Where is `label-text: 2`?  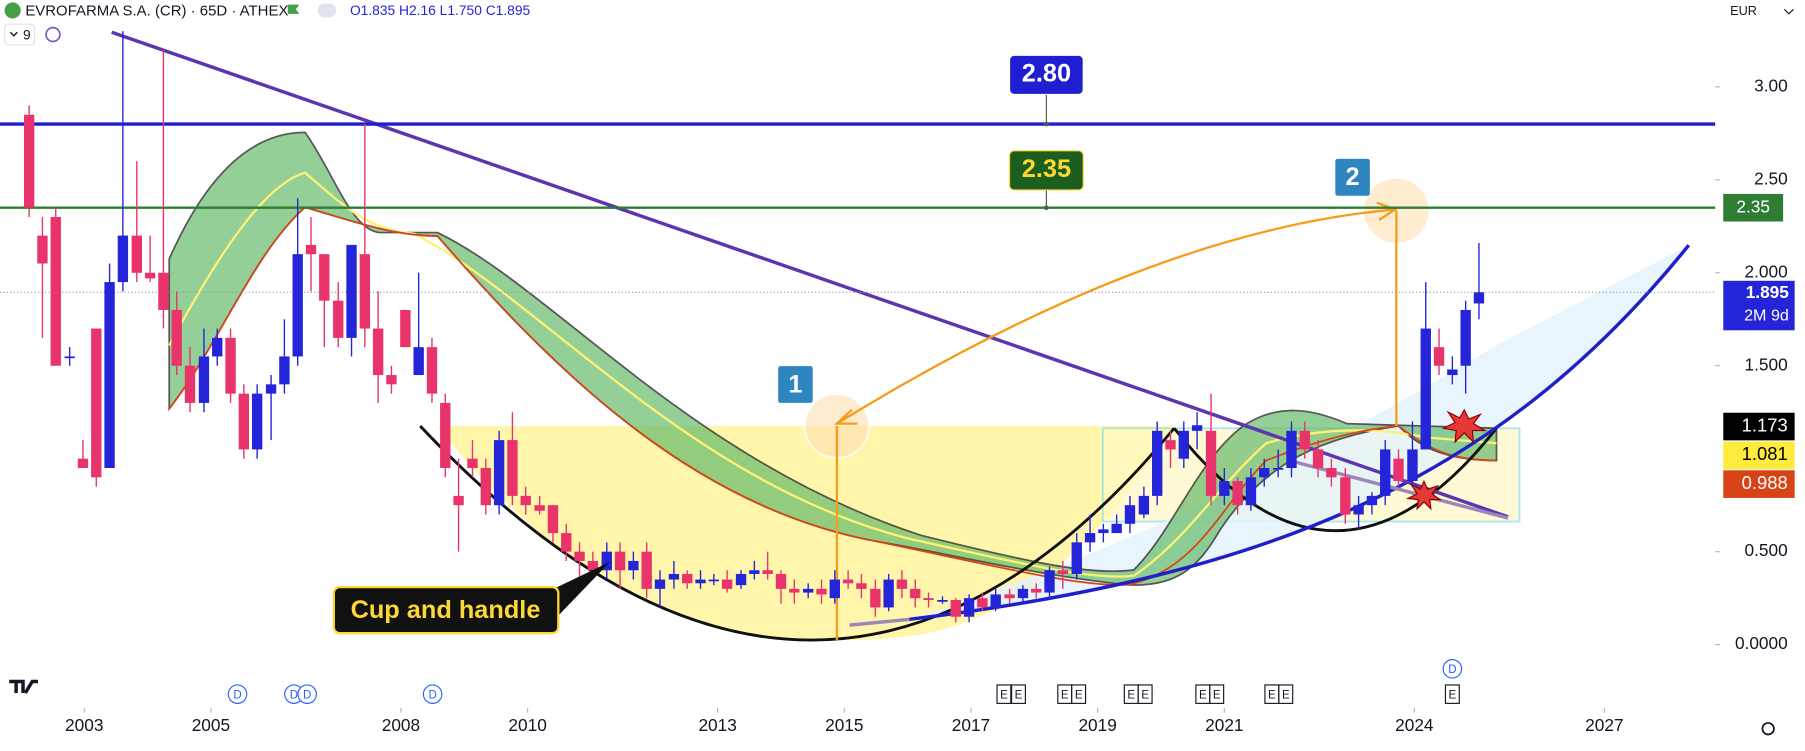
label-text: 2 is located at coordinates (1353, 177).